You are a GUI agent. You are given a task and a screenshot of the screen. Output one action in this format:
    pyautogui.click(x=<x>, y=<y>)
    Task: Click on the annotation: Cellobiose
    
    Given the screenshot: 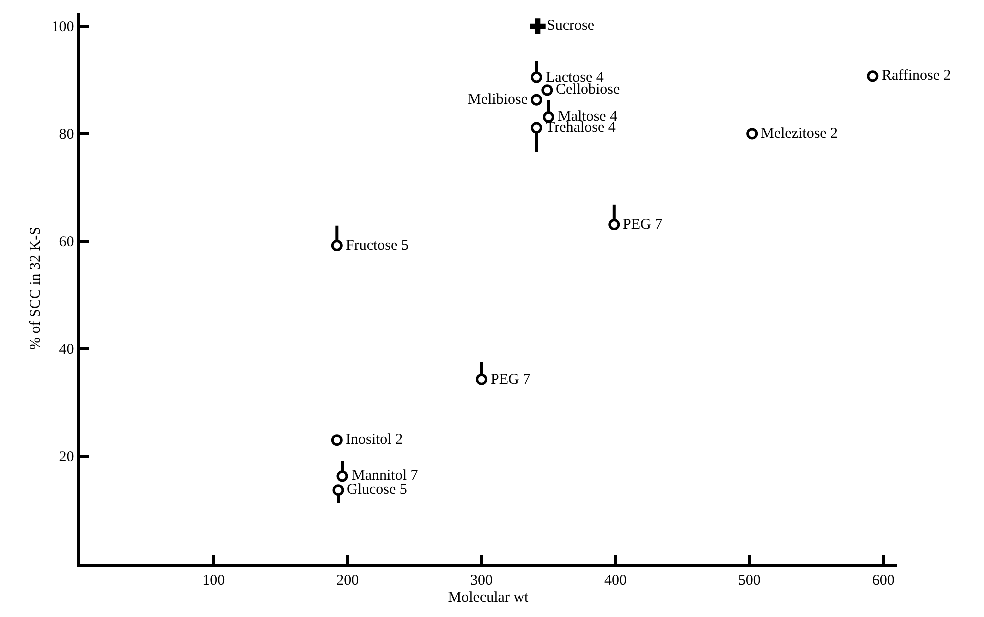 What is the action you would take?
    pyautogui.click(x=588, y=90)
    